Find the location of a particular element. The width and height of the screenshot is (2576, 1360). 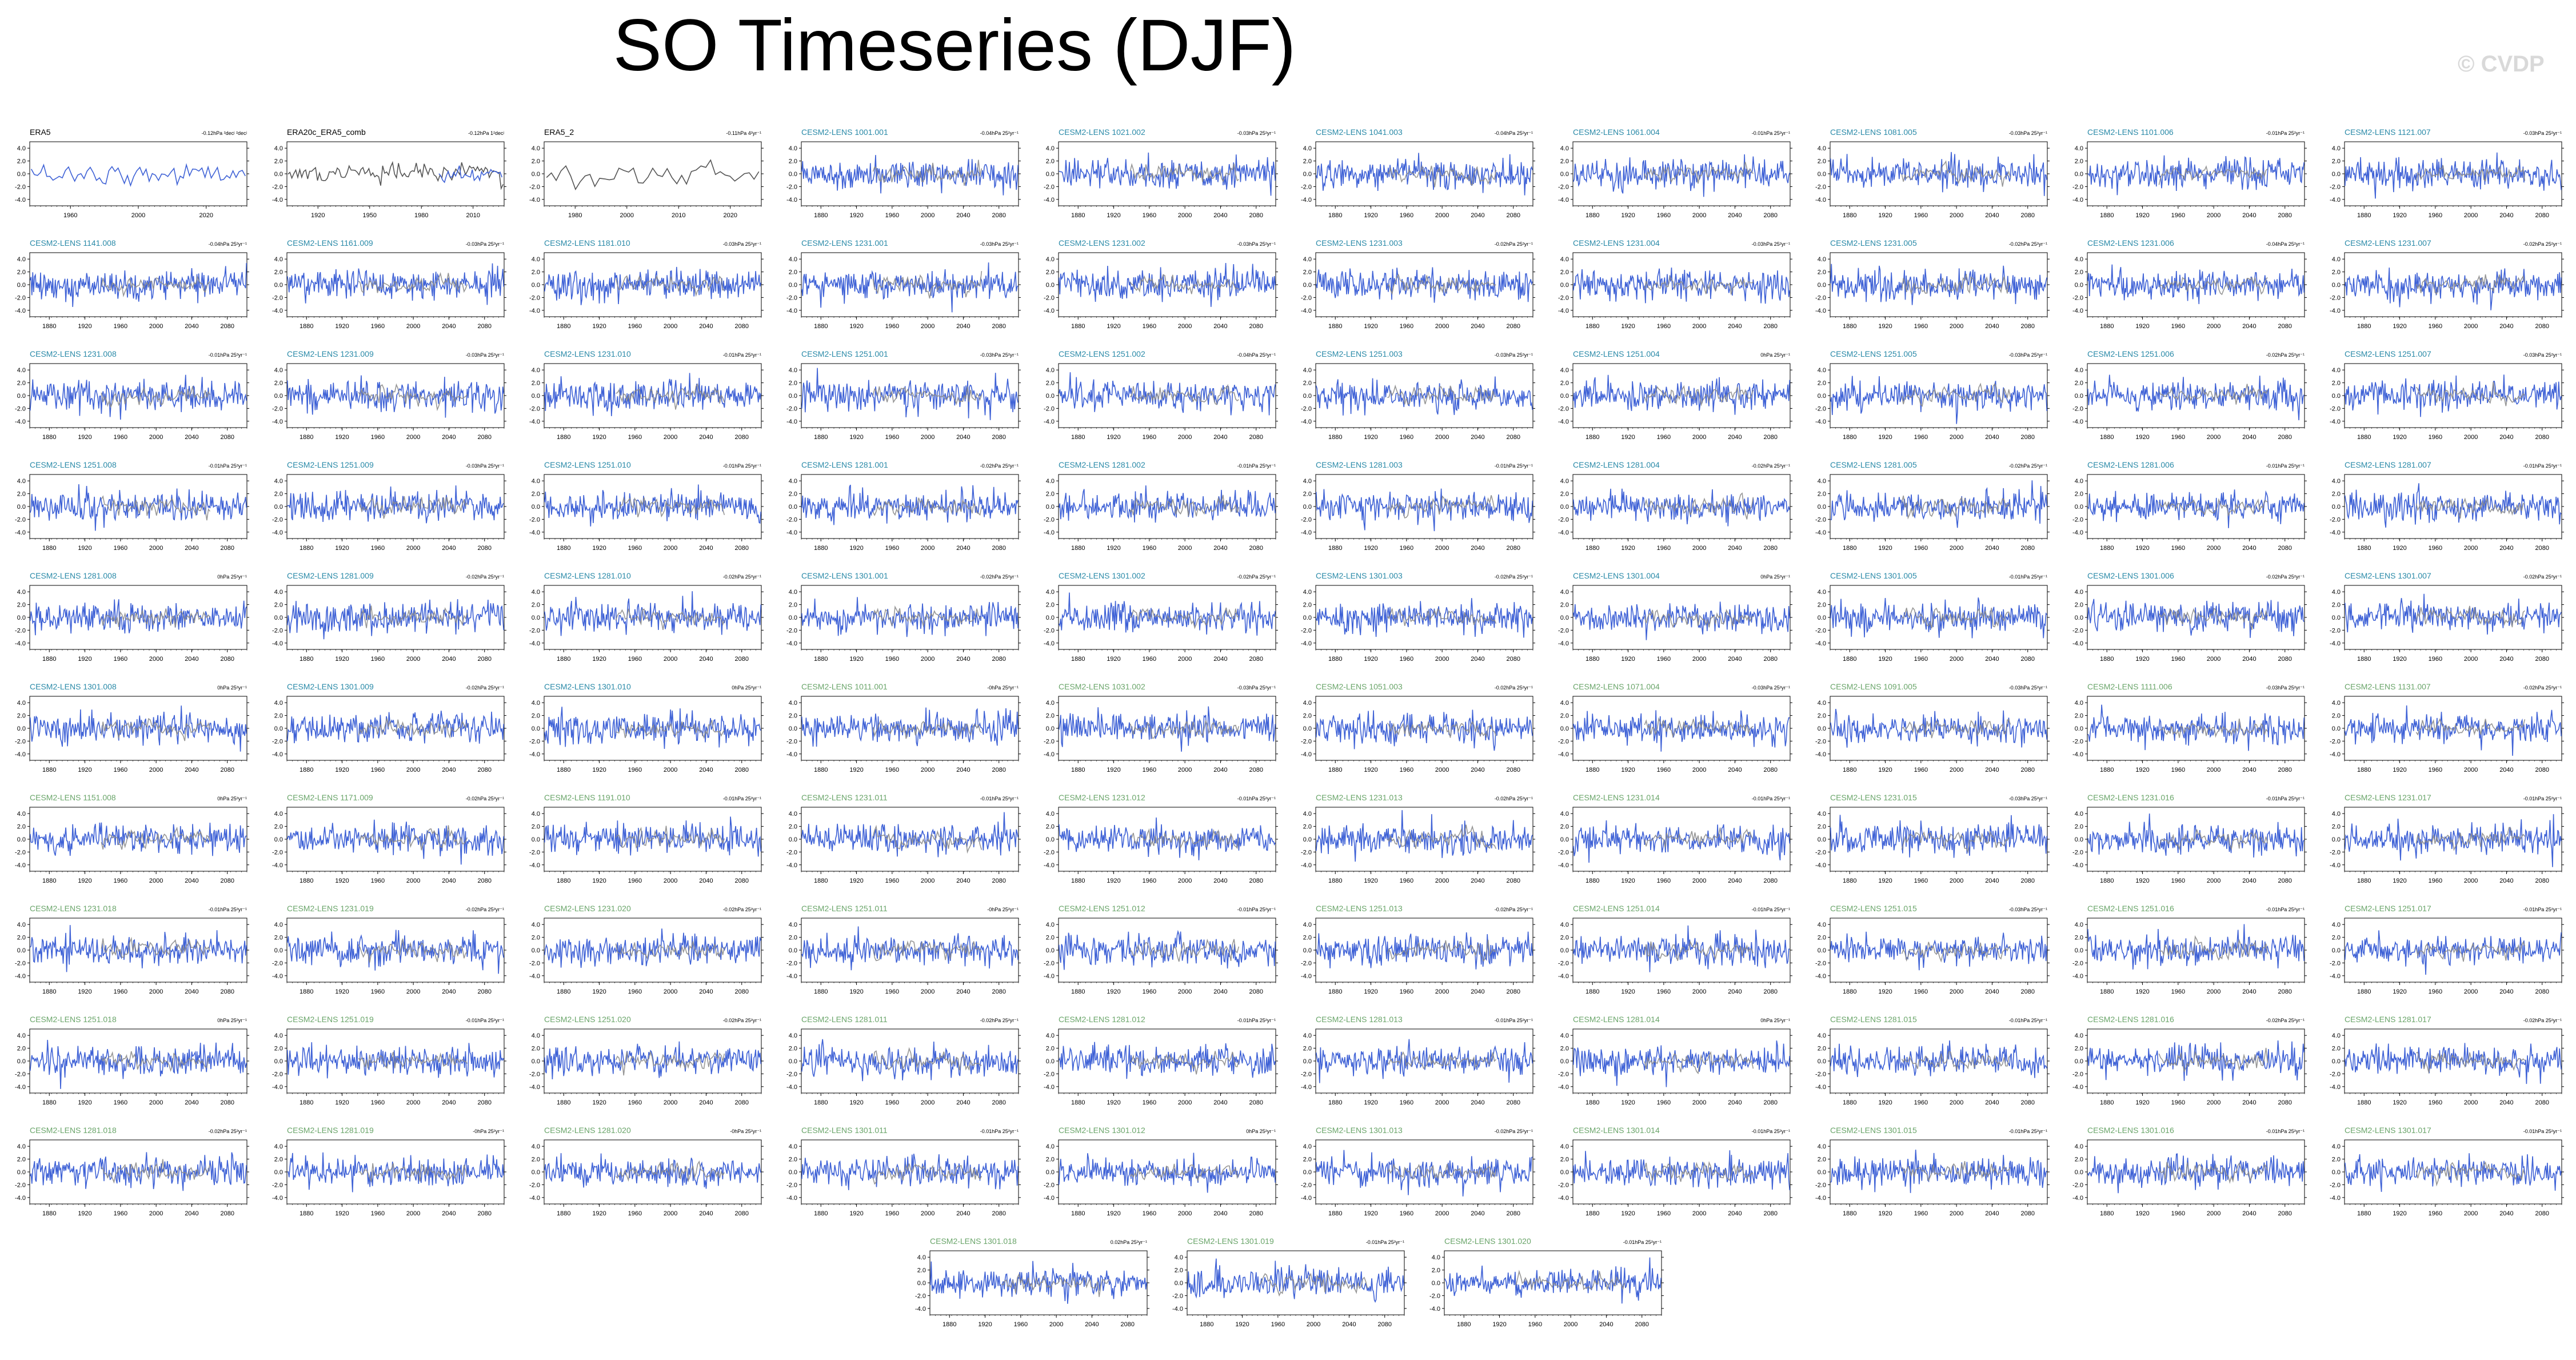

panel-trend-note: 0hPa 25²yr⁻¹ is located at coordinates (1775, 577).